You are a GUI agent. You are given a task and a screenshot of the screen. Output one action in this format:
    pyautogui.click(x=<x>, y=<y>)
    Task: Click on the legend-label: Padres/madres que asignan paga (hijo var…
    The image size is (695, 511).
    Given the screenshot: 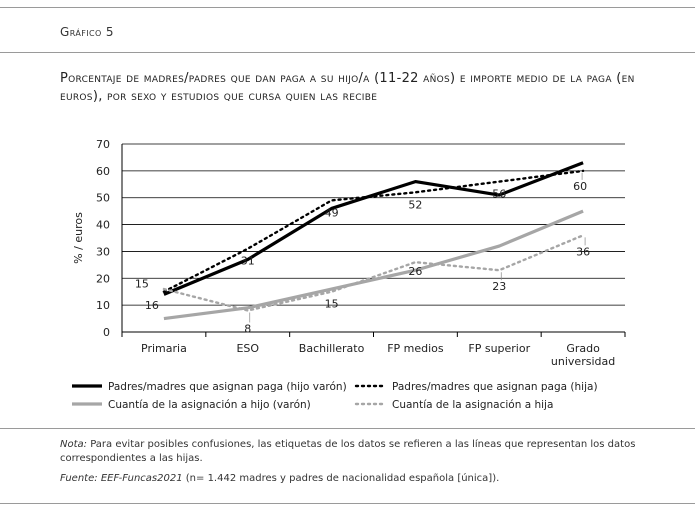 What is the action you would take?
    pyautogui.click(x=227, y=387)
    